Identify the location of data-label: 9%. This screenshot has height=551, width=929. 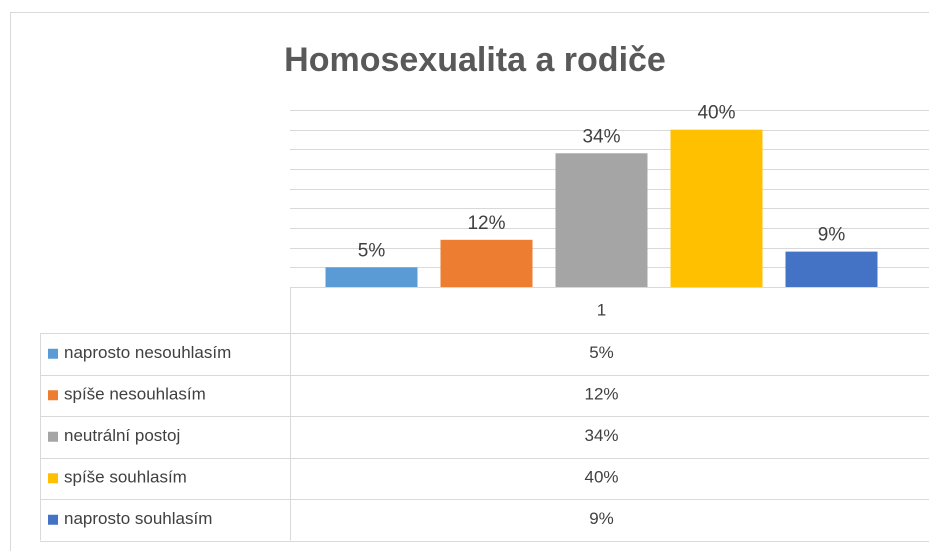
(832, 235).